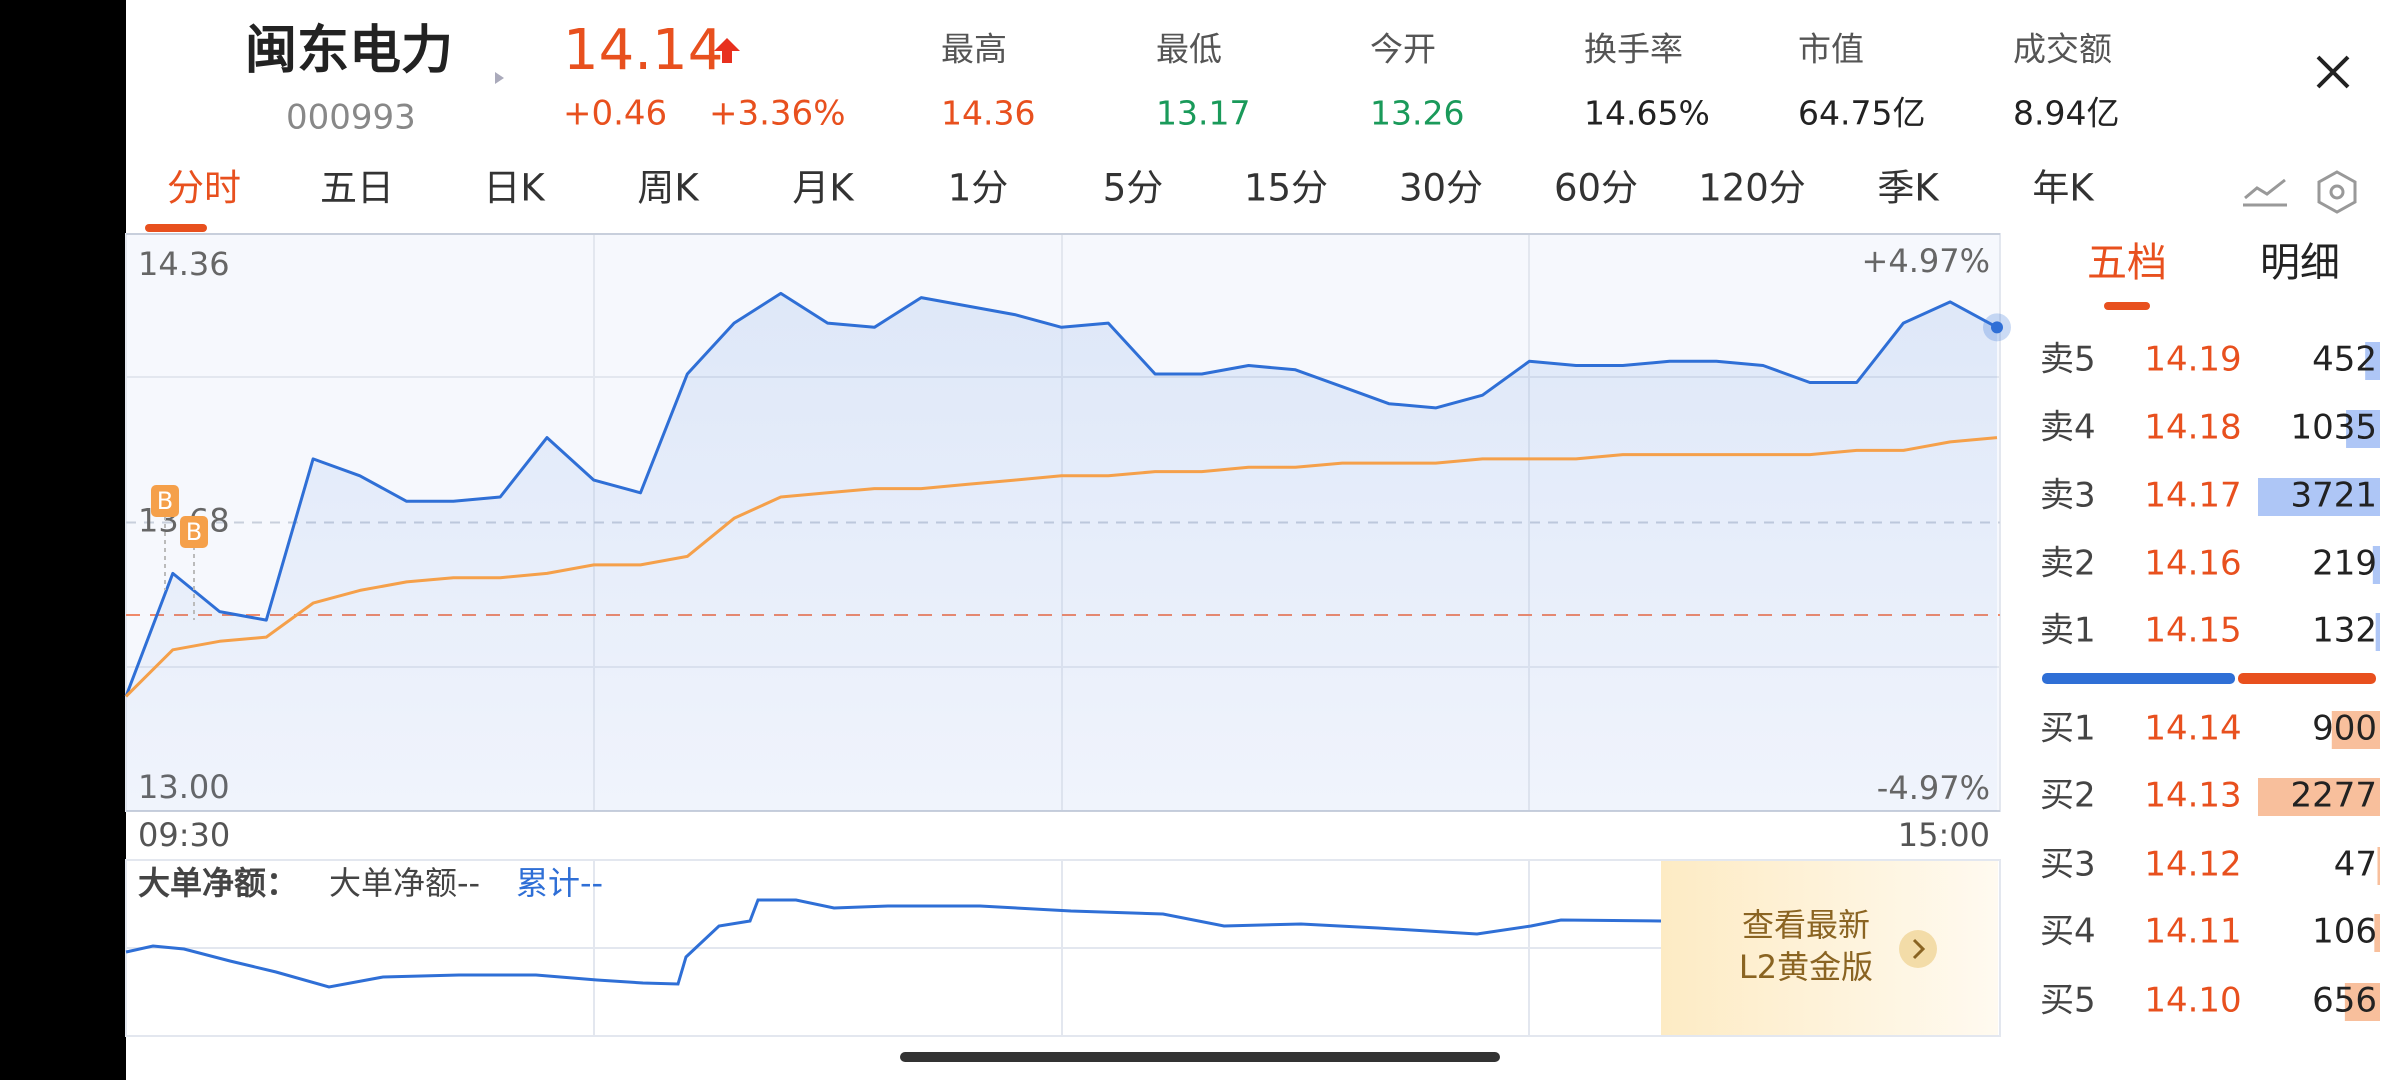 The width and height of the screenshot is (2400, 1080). I want to click on tab: 5分, so click(1133, 188).